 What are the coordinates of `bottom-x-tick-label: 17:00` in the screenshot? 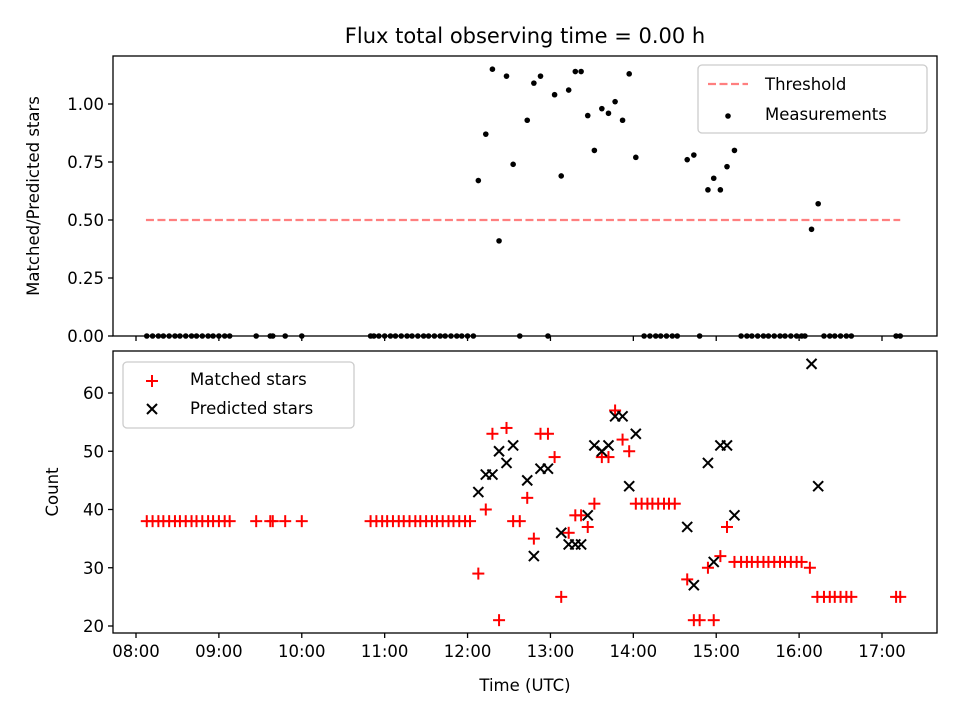 It's located at (882, 651).